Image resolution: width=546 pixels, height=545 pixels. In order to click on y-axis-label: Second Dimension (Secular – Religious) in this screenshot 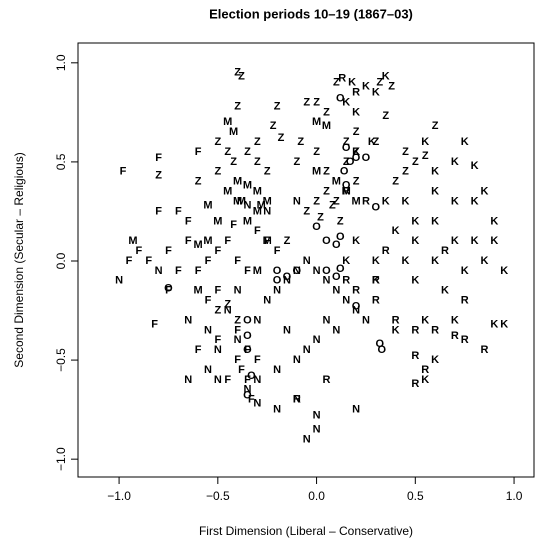, I will do `click(19, 259)`.